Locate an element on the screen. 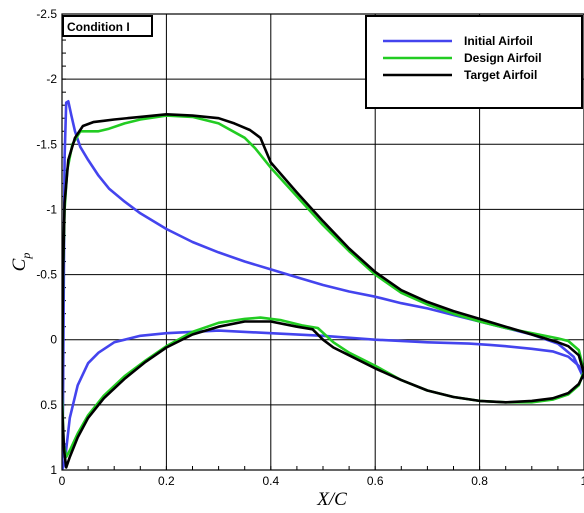  y-tick-label: -1.5 is located at coordinates (46, 144).